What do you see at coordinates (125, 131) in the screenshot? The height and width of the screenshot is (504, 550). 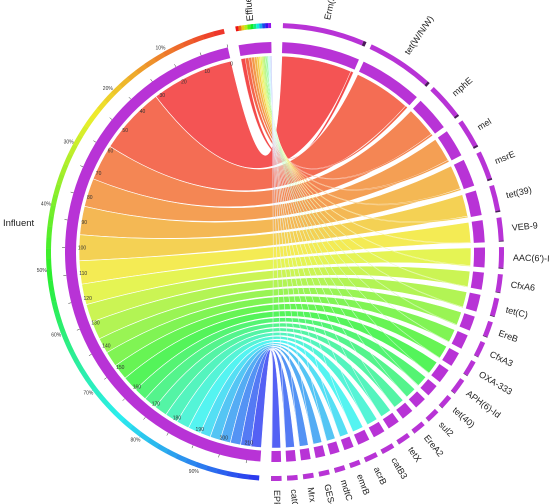 I see `influent-tick-label: 50` at bounding box center [125, 131].